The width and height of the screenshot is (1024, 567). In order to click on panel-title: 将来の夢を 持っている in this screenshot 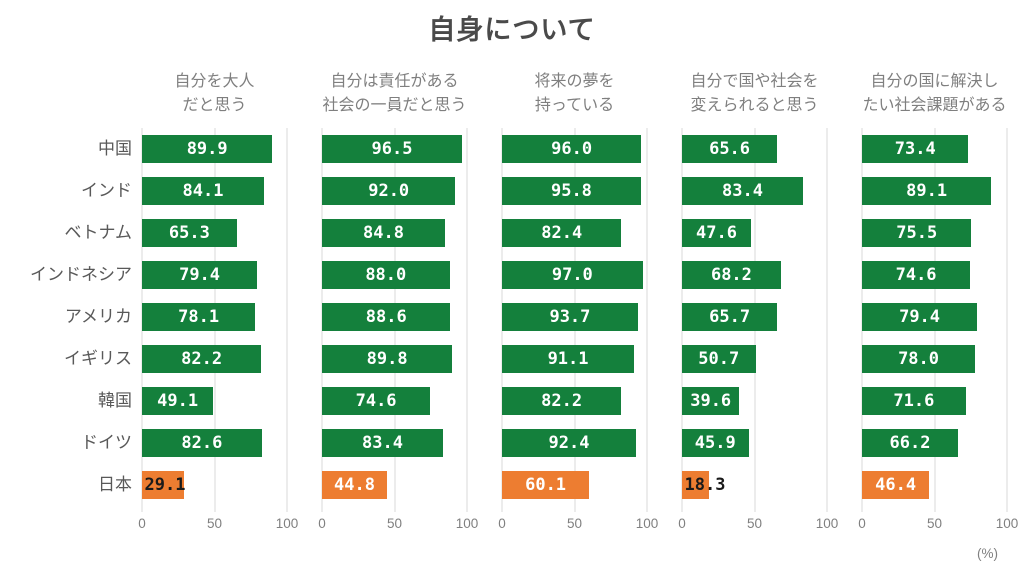, I will do `click(574, 93)`.